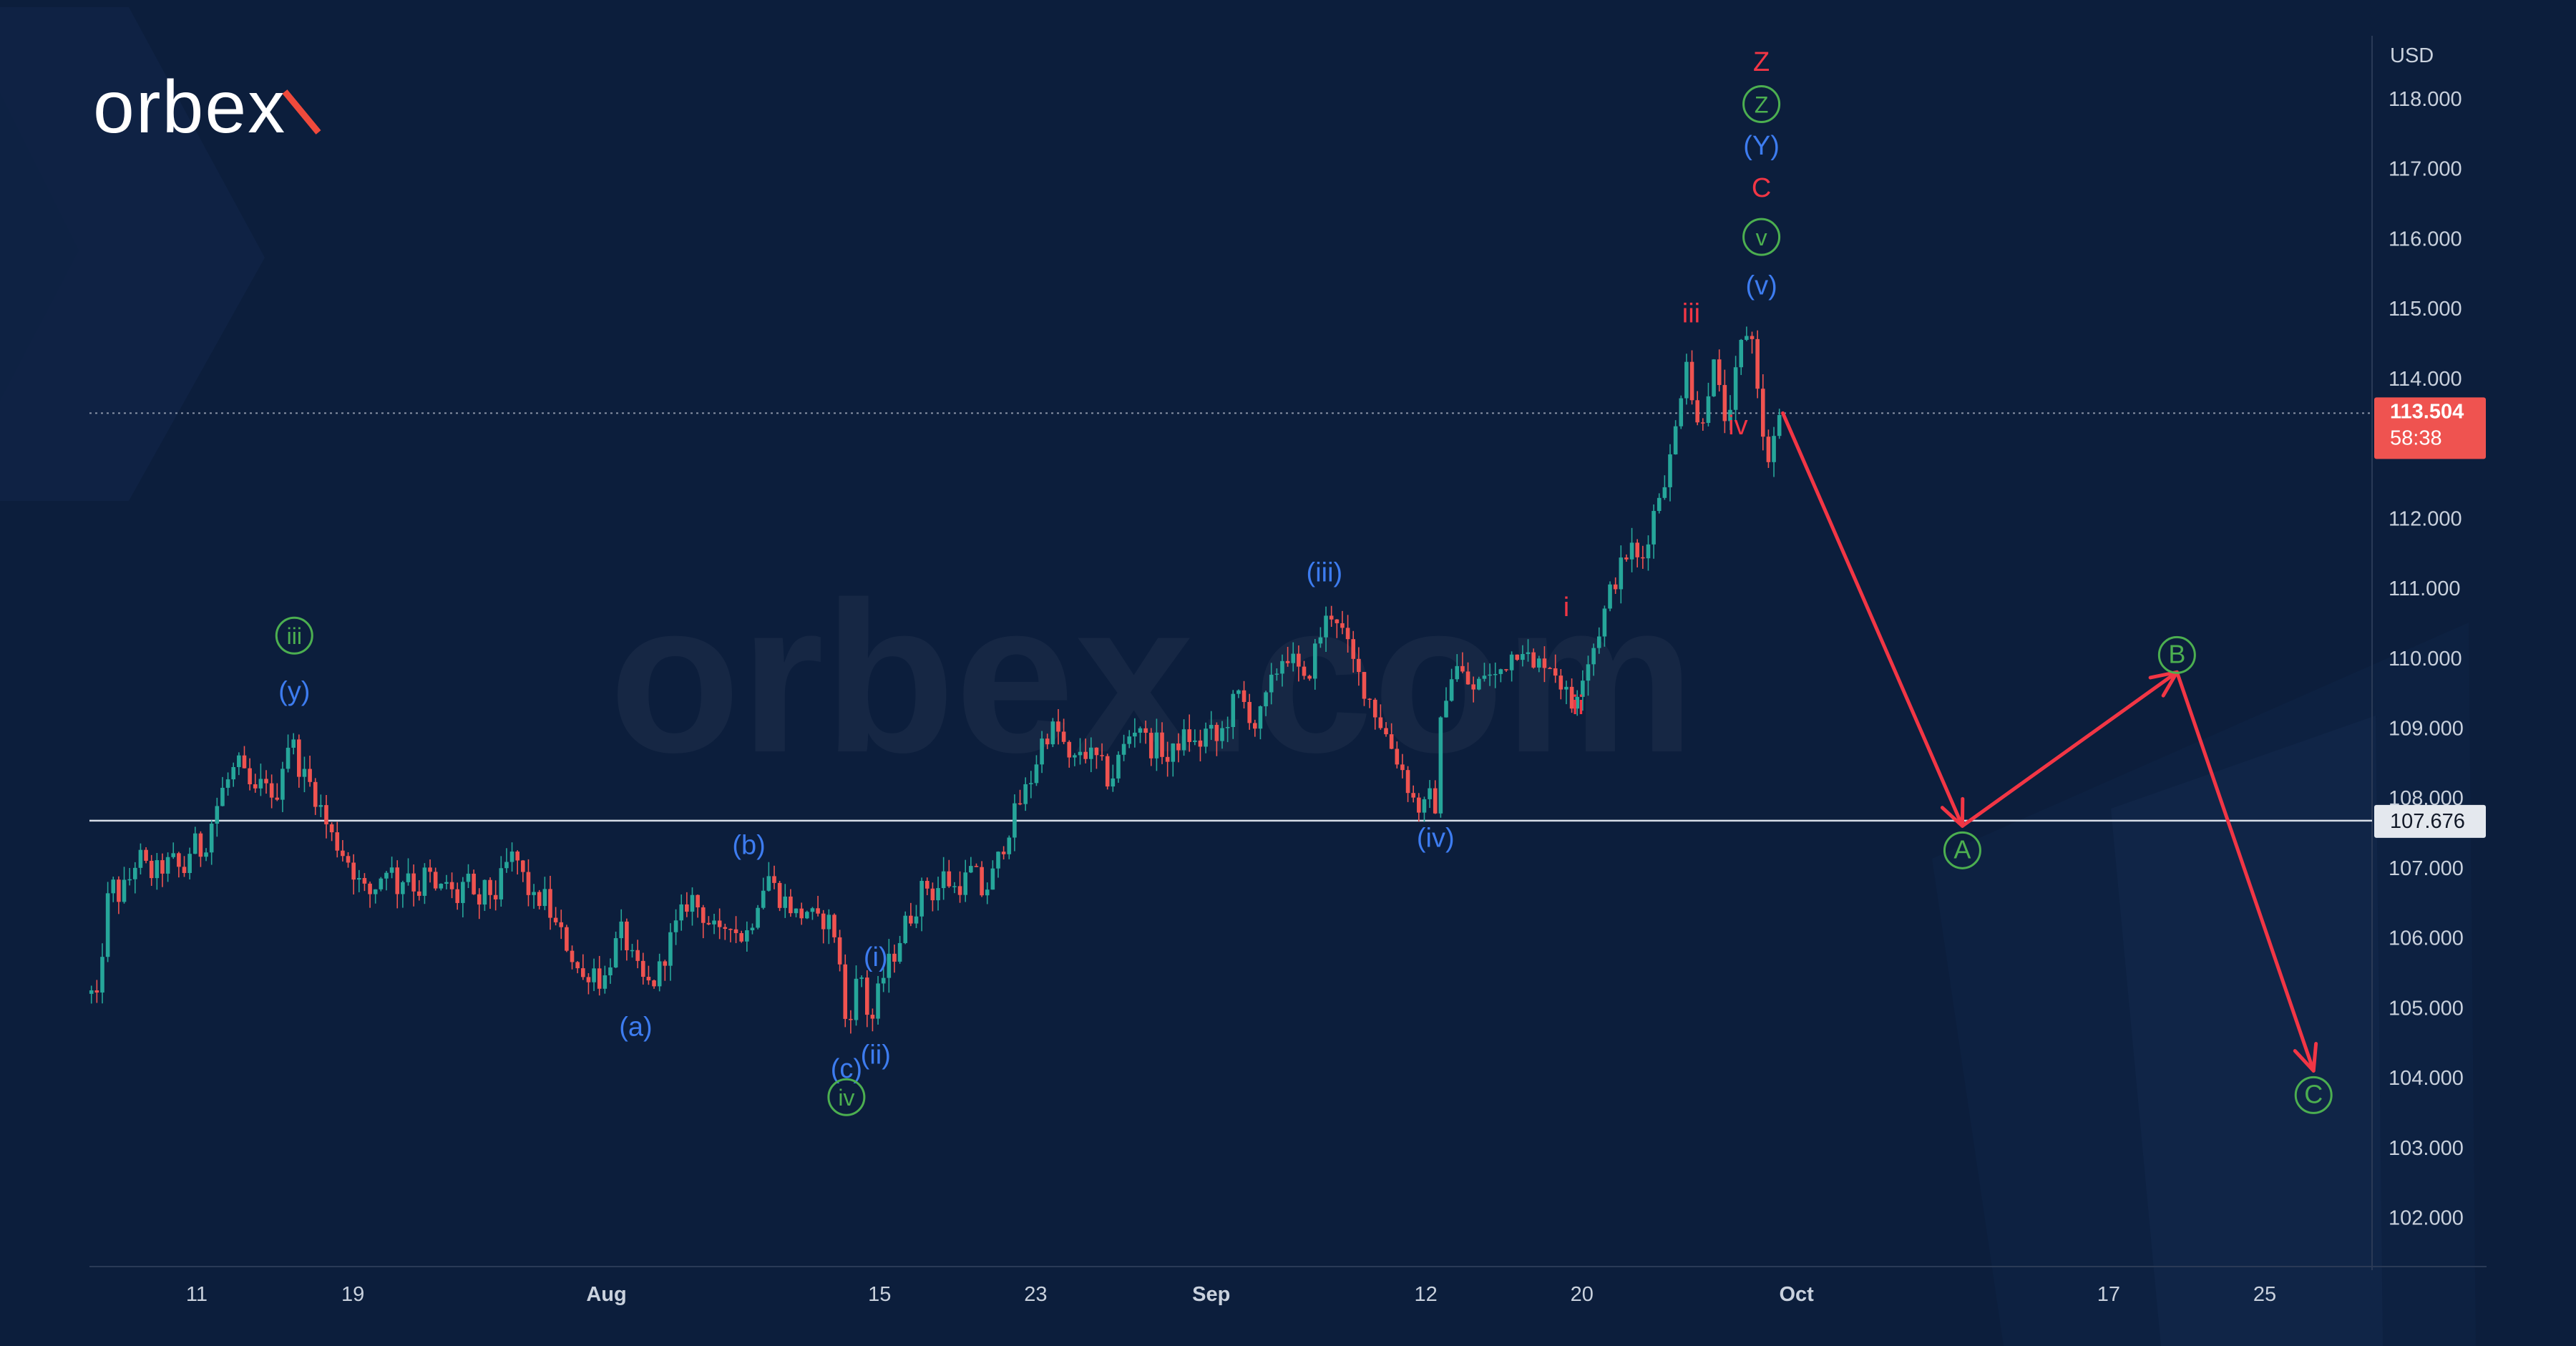  What do you see at coordinates (1762, 105) in the screenshot?
I see `wave-label-text: Z` at bounding box center [1762, 105].